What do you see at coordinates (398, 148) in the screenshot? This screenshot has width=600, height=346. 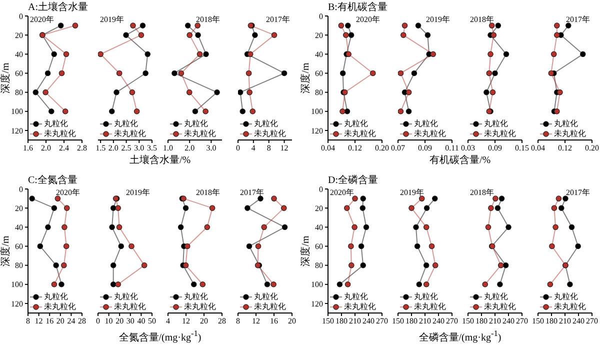 I see `x-tick-label: 0.07` at bounding box center [398, 148].